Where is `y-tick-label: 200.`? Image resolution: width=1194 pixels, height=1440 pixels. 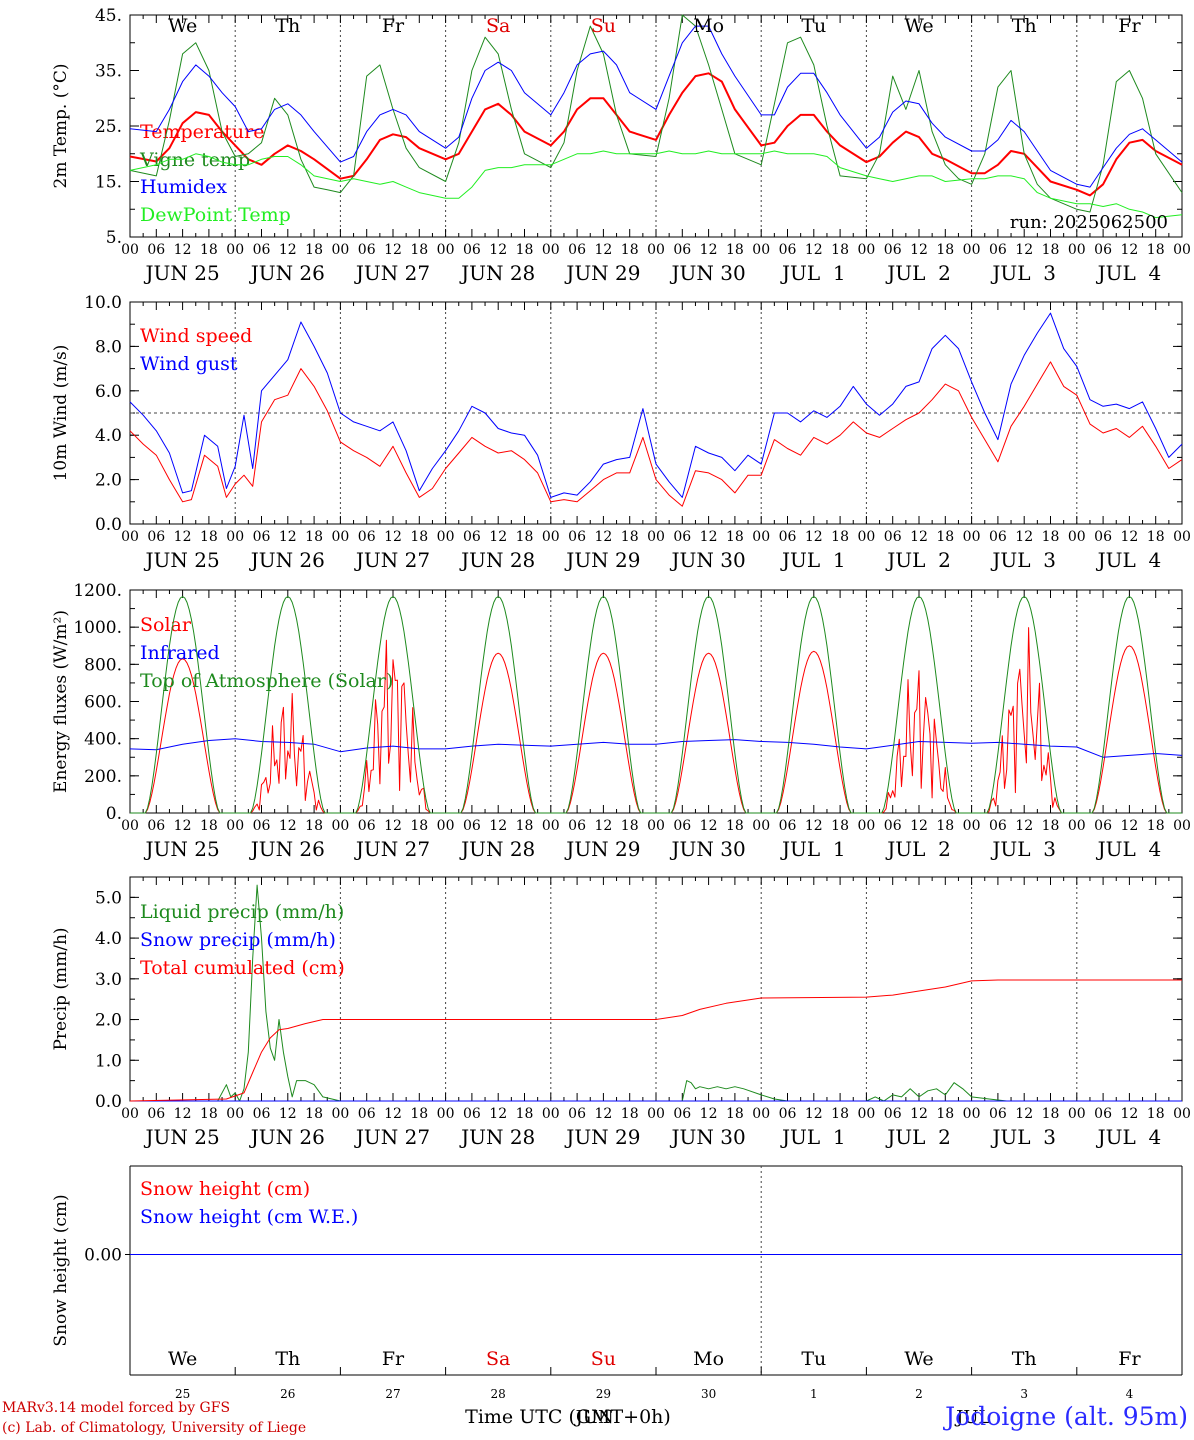 y-tick-label: 200. is located at coordinates (103, 777).